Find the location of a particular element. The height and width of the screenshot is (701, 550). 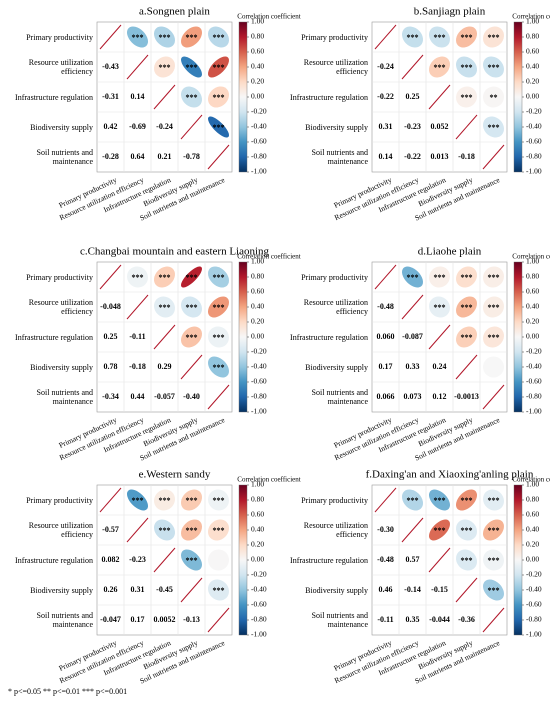

value-label: 0.31 is located at coordinates (386, 126).